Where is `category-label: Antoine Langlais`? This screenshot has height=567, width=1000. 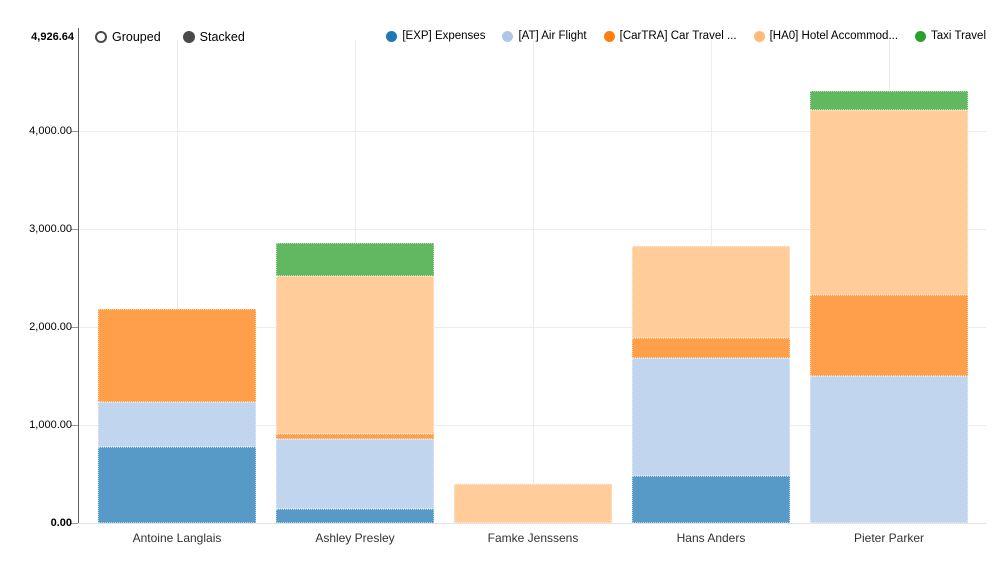
category-label: Antoine Langlais is located at coordinates (177, 538).